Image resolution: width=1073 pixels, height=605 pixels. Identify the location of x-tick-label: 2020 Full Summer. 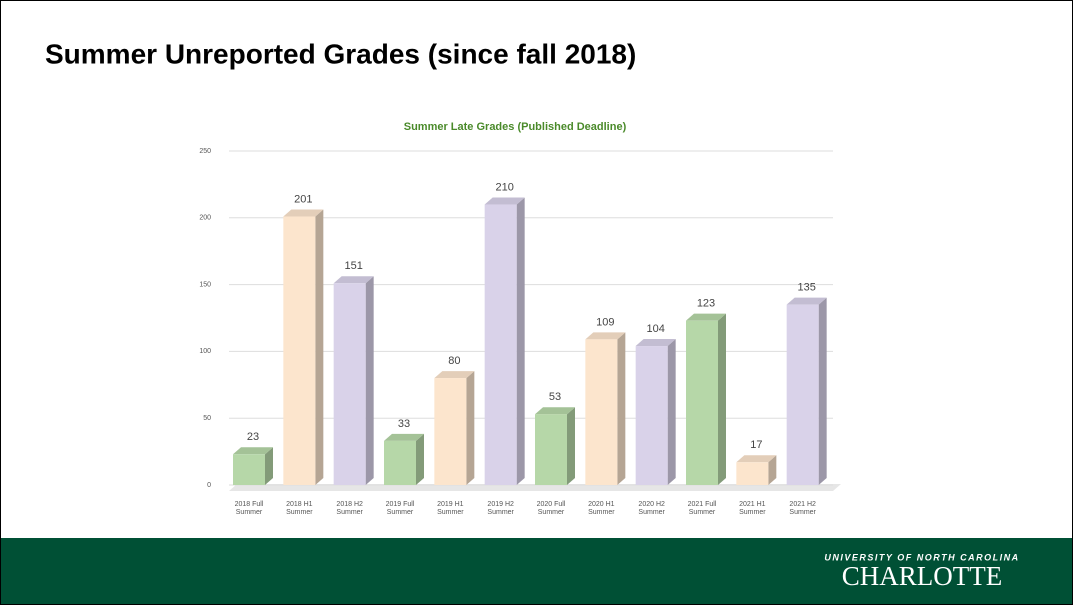
(551, 508).